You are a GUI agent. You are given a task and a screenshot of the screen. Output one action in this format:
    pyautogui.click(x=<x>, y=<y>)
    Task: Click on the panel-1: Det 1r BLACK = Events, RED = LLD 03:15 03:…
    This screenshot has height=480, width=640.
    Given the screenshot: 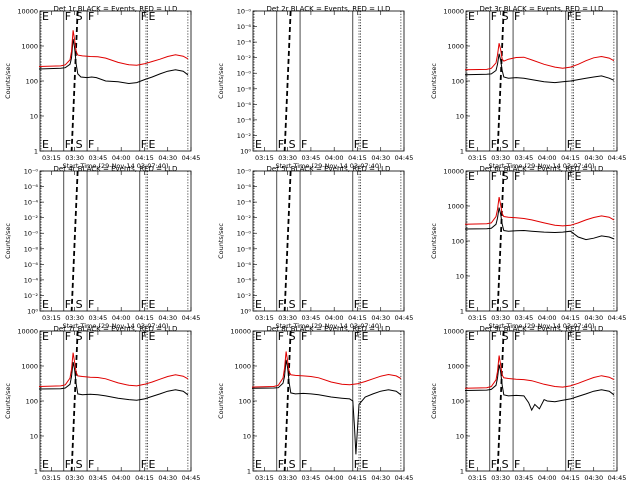 What is the action you would take?
    pyautogui.click(x=102, y=87)
    